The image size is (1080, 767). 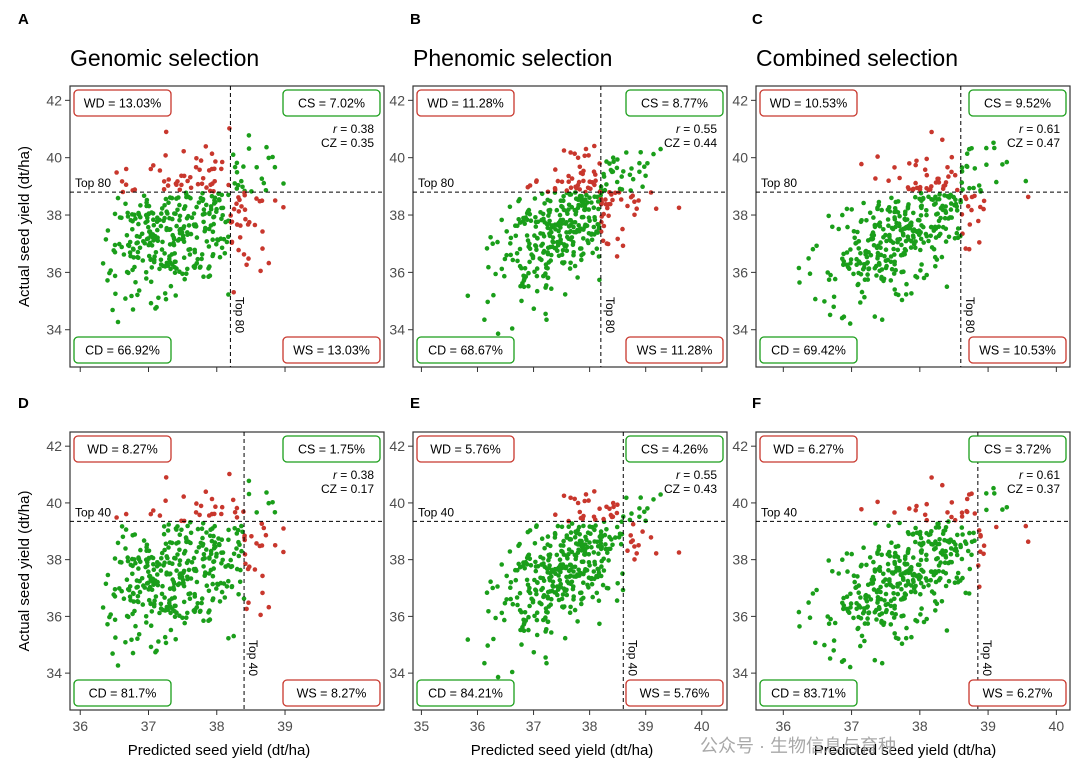 I want to click on coincidence-cz: CZ = 0.35, so click(x=347, y=143).